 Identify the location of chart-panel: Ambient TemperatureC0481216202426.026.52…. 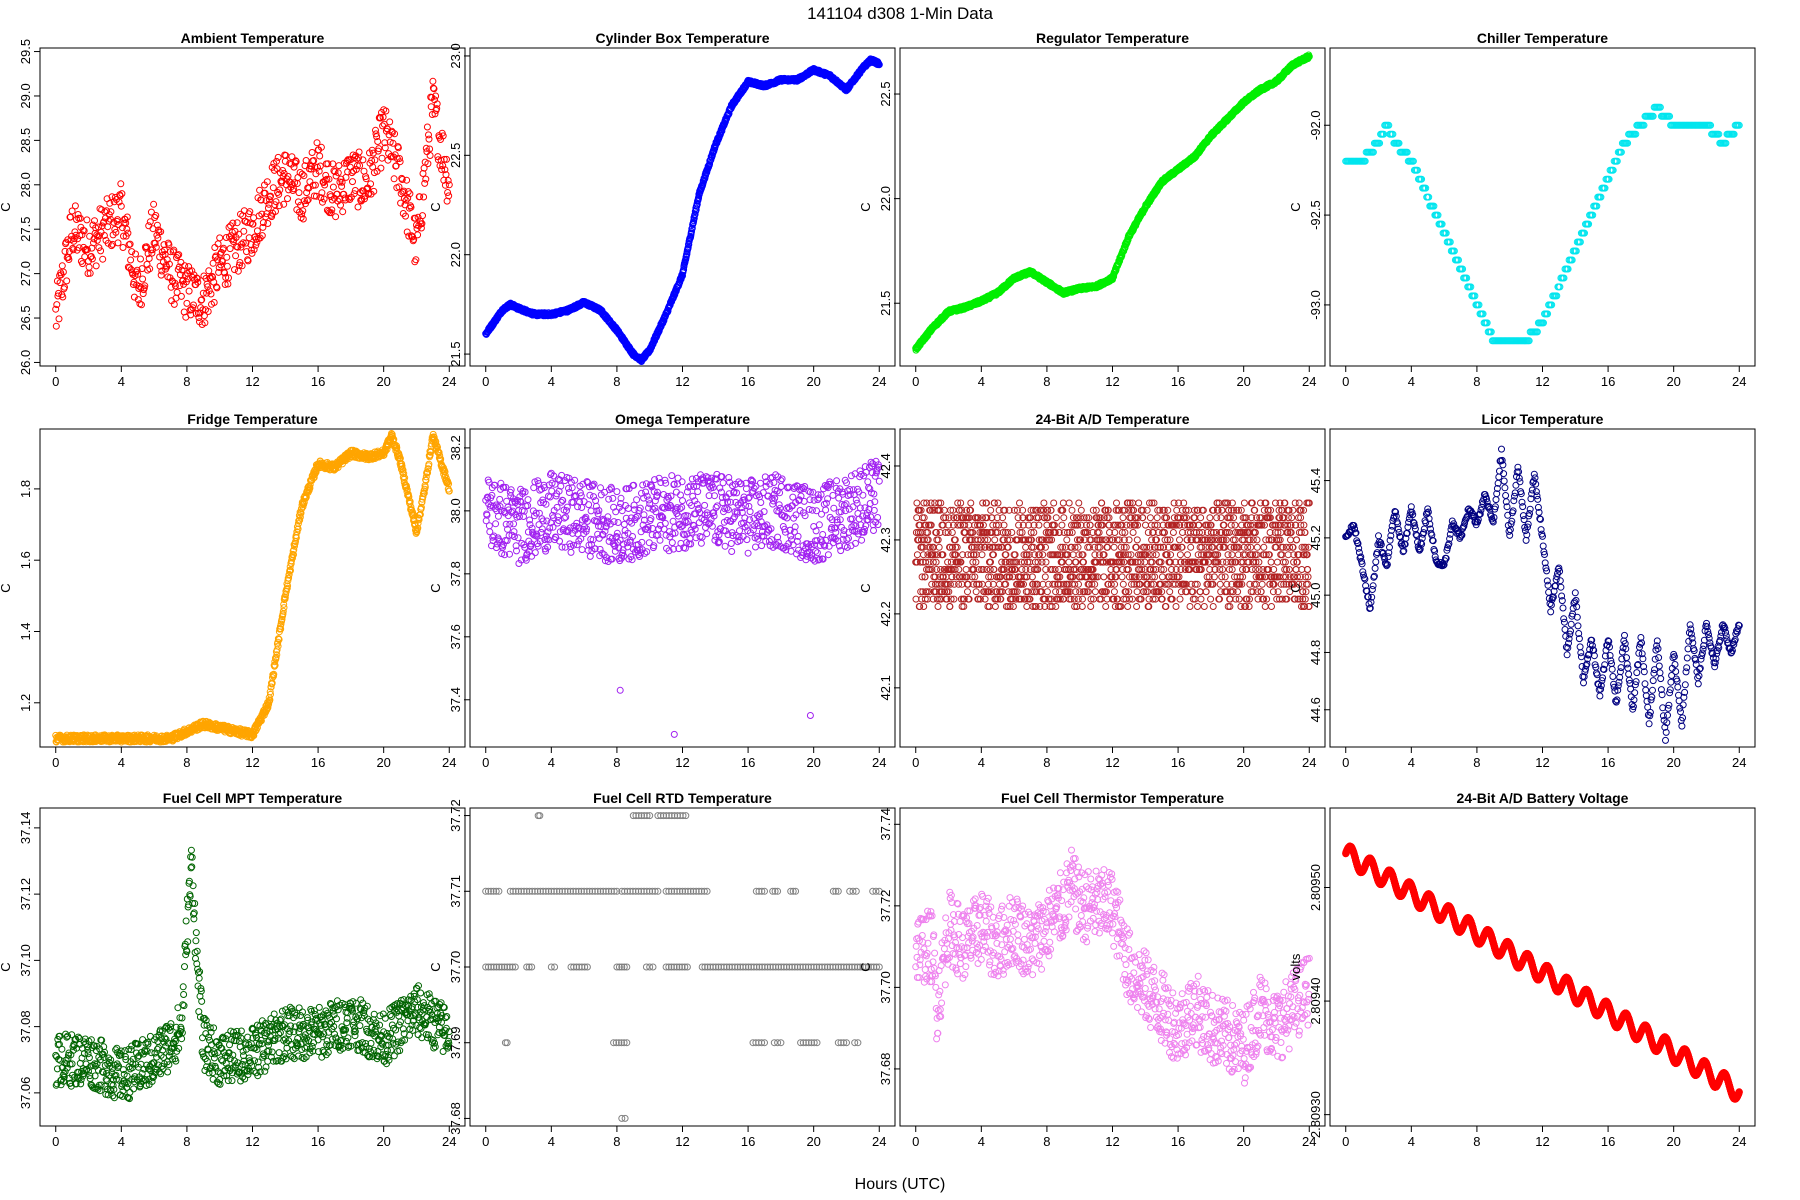
(233, 209).